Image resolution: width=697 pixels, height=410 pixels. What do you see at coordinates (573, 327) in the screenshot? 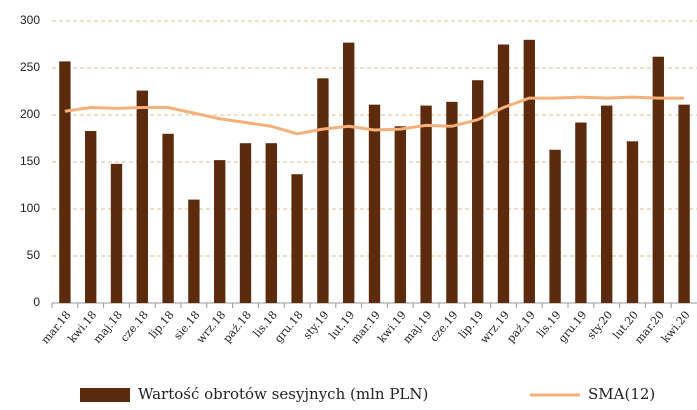
I see `x-tick-label: gru.19` at bounding box center [573, 327].